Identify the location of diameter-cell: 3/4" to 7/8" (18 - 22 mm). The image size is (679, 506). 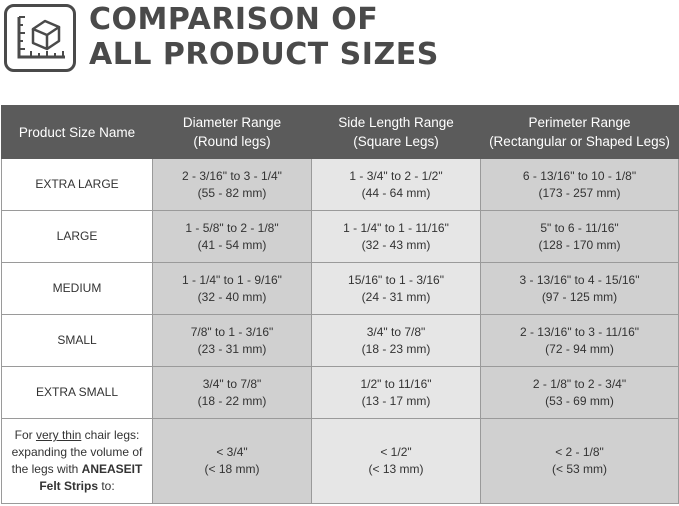
(232, 392).